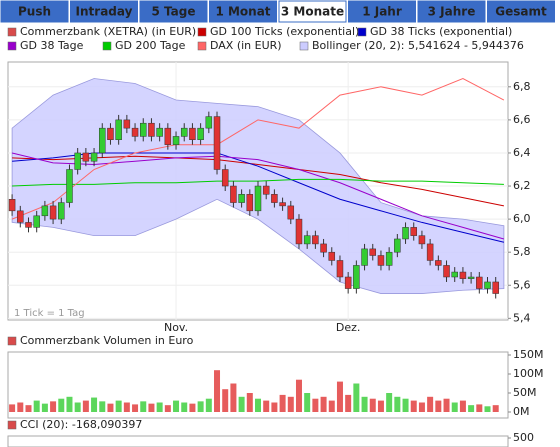 This screenshot has height=447, width=560. I want to click on legend-label: GD 38 Ticks (exponential), so click(441, 31).